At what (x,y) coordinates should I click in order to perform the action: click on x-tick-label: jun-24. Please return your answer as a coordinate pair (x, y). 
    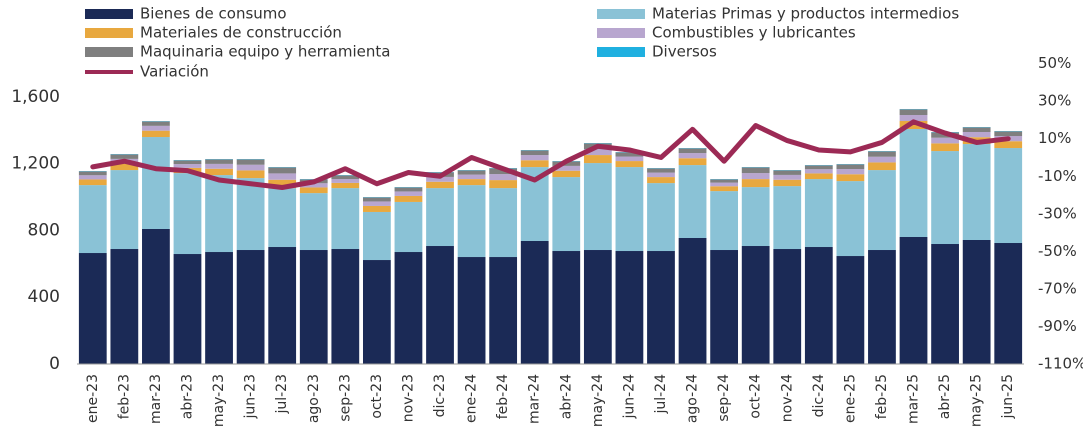
    Looking at the image, I should click on (629, 397).